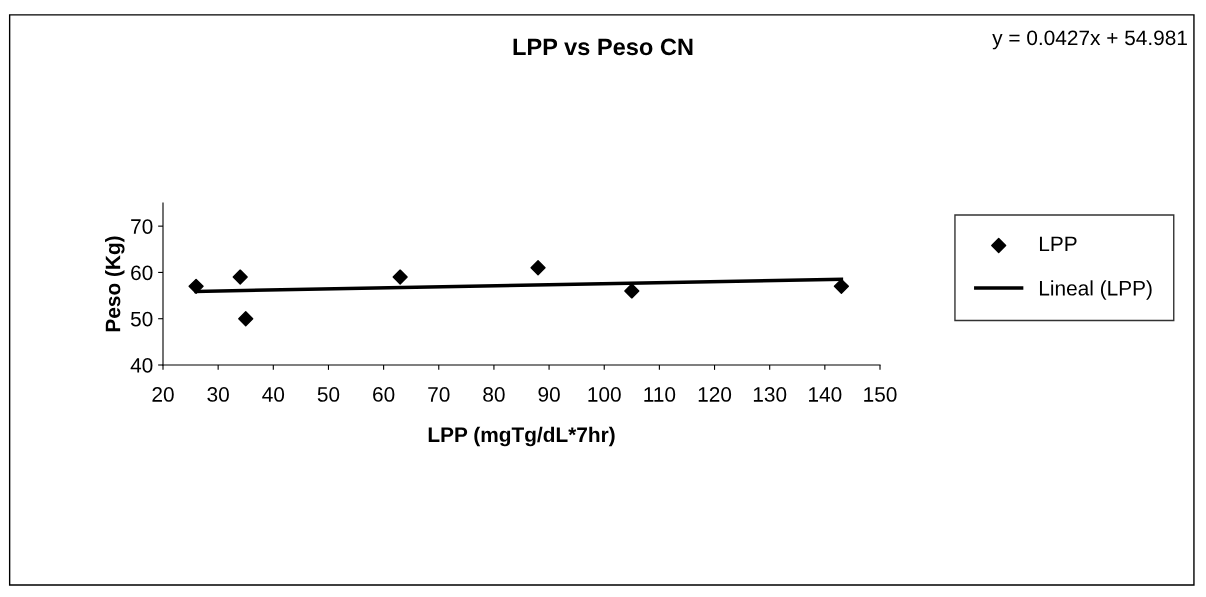  Describe the element at coordinates (660, 394) in the screenshot. I see `x-tick-label: 110` at that location.